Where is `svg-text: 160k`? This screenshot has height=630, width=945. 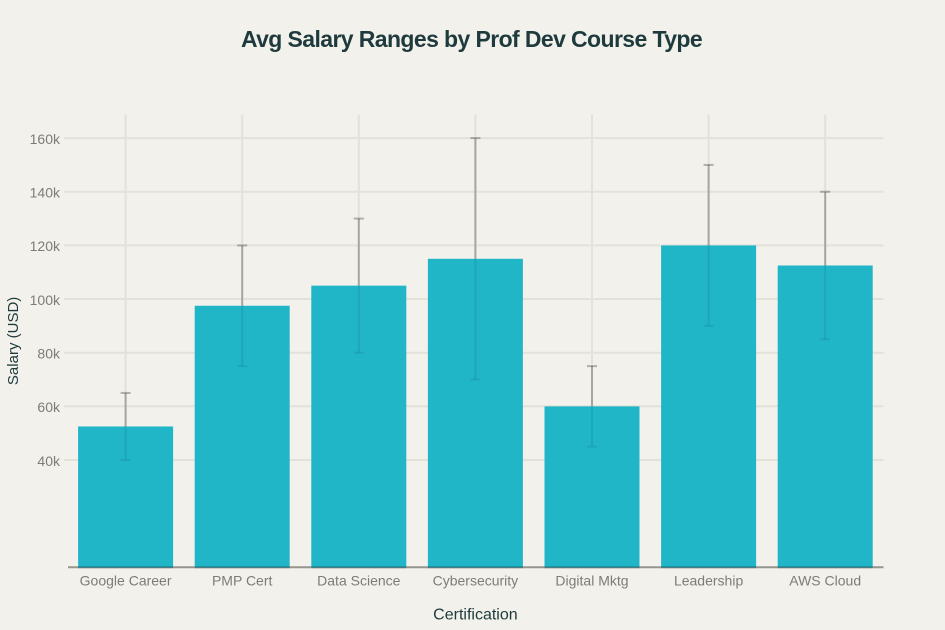
svg-text: 160k is located at coordinates (45, 139).